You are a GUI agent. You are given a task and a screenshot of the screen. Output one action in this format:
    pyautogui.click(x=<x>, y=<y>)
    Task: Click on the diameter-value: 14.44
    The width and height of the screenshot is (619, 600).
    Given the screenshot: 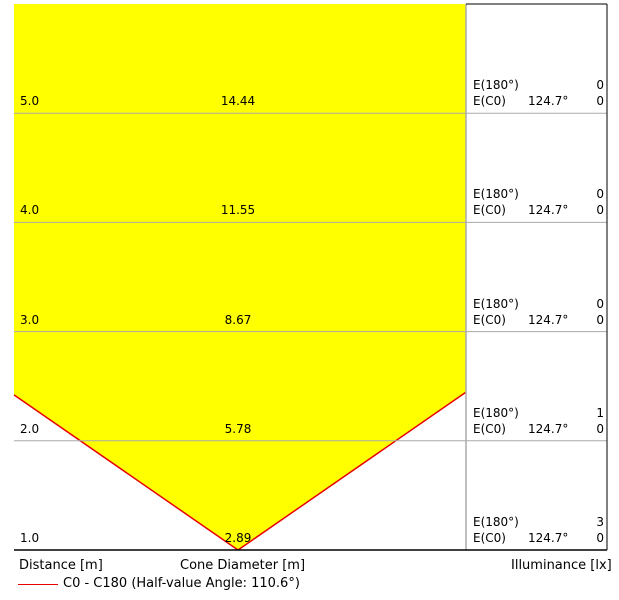 What is the action you would take?
    pyautogui.click(x=238, y=101)
    